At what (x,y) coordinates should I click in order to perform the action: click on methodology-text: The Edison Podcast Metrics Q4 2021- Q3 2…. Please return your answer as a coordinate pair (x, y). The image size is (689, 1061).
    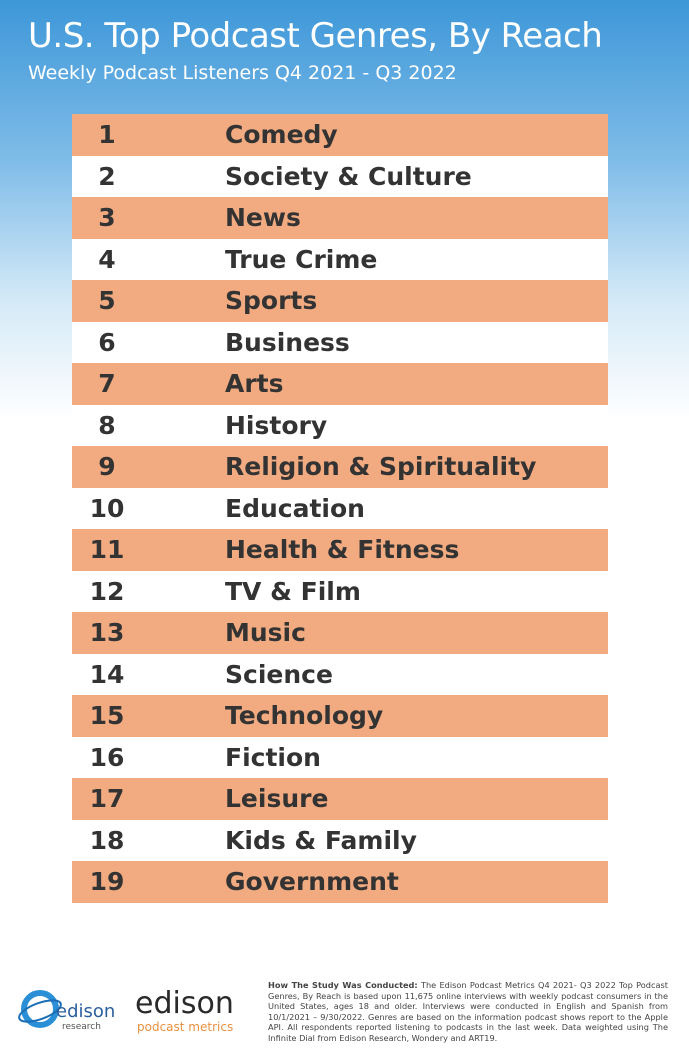
    Looking at the image, I should click on (468, 1011).